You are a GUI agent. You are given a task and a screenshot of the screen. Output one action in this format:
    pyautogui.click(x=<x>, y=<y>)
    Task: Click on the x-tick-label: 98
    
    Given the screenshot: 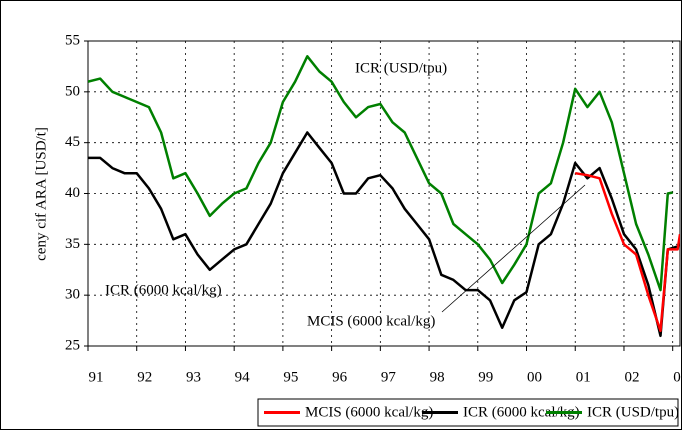 What is the action you would take?
    pyautogui.click(x=437, y=377)
    